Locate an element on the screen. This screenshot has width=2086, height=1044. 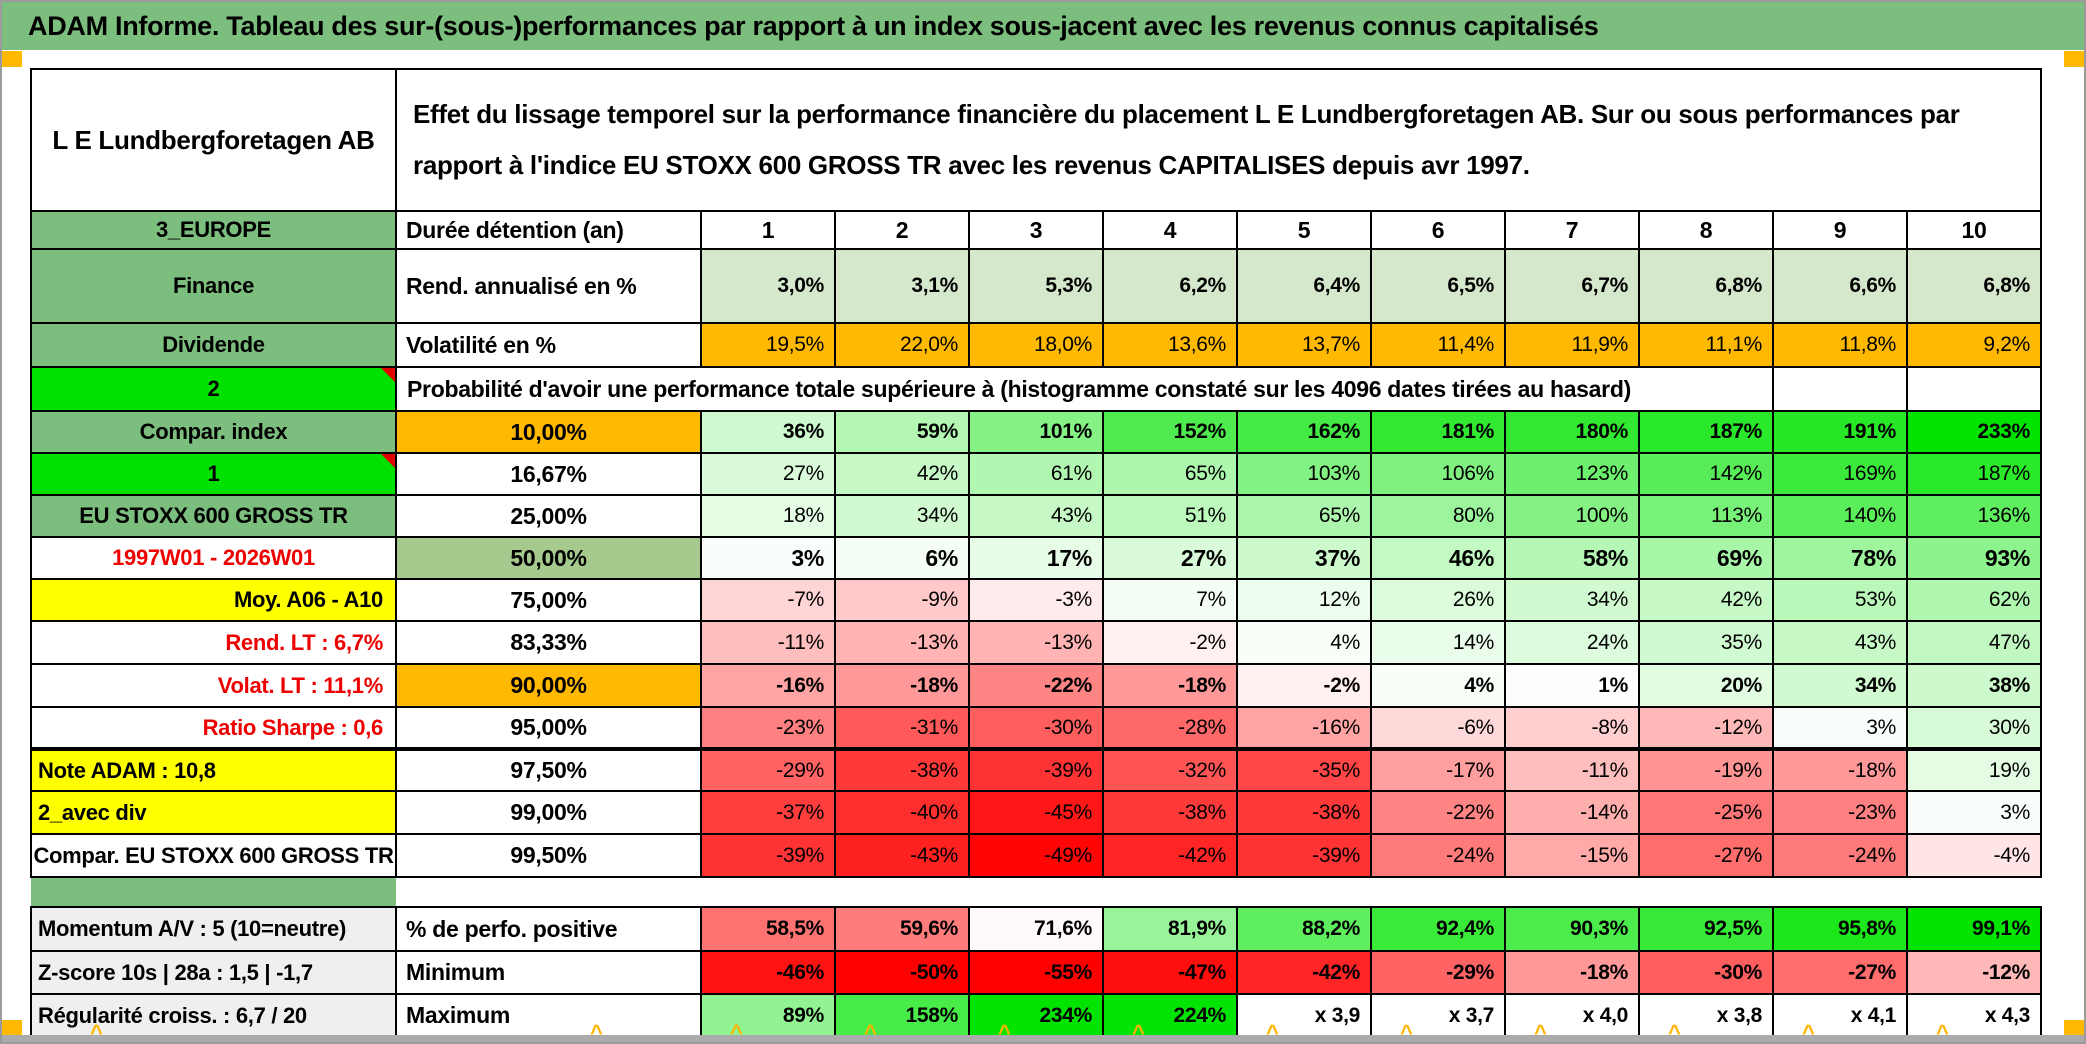
value-cell-max-c2: 158% is located at coordinates (902, 1015).